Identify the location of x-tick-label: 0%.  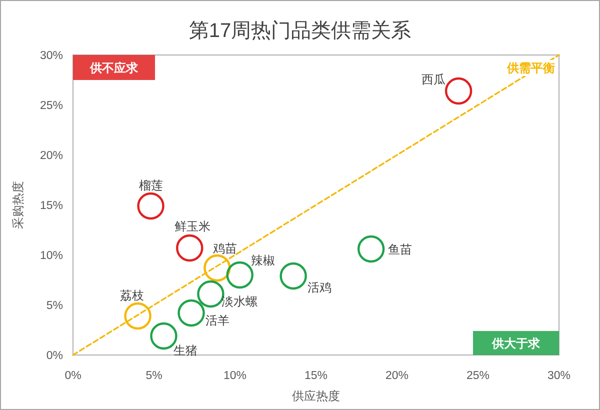
(73, 376).